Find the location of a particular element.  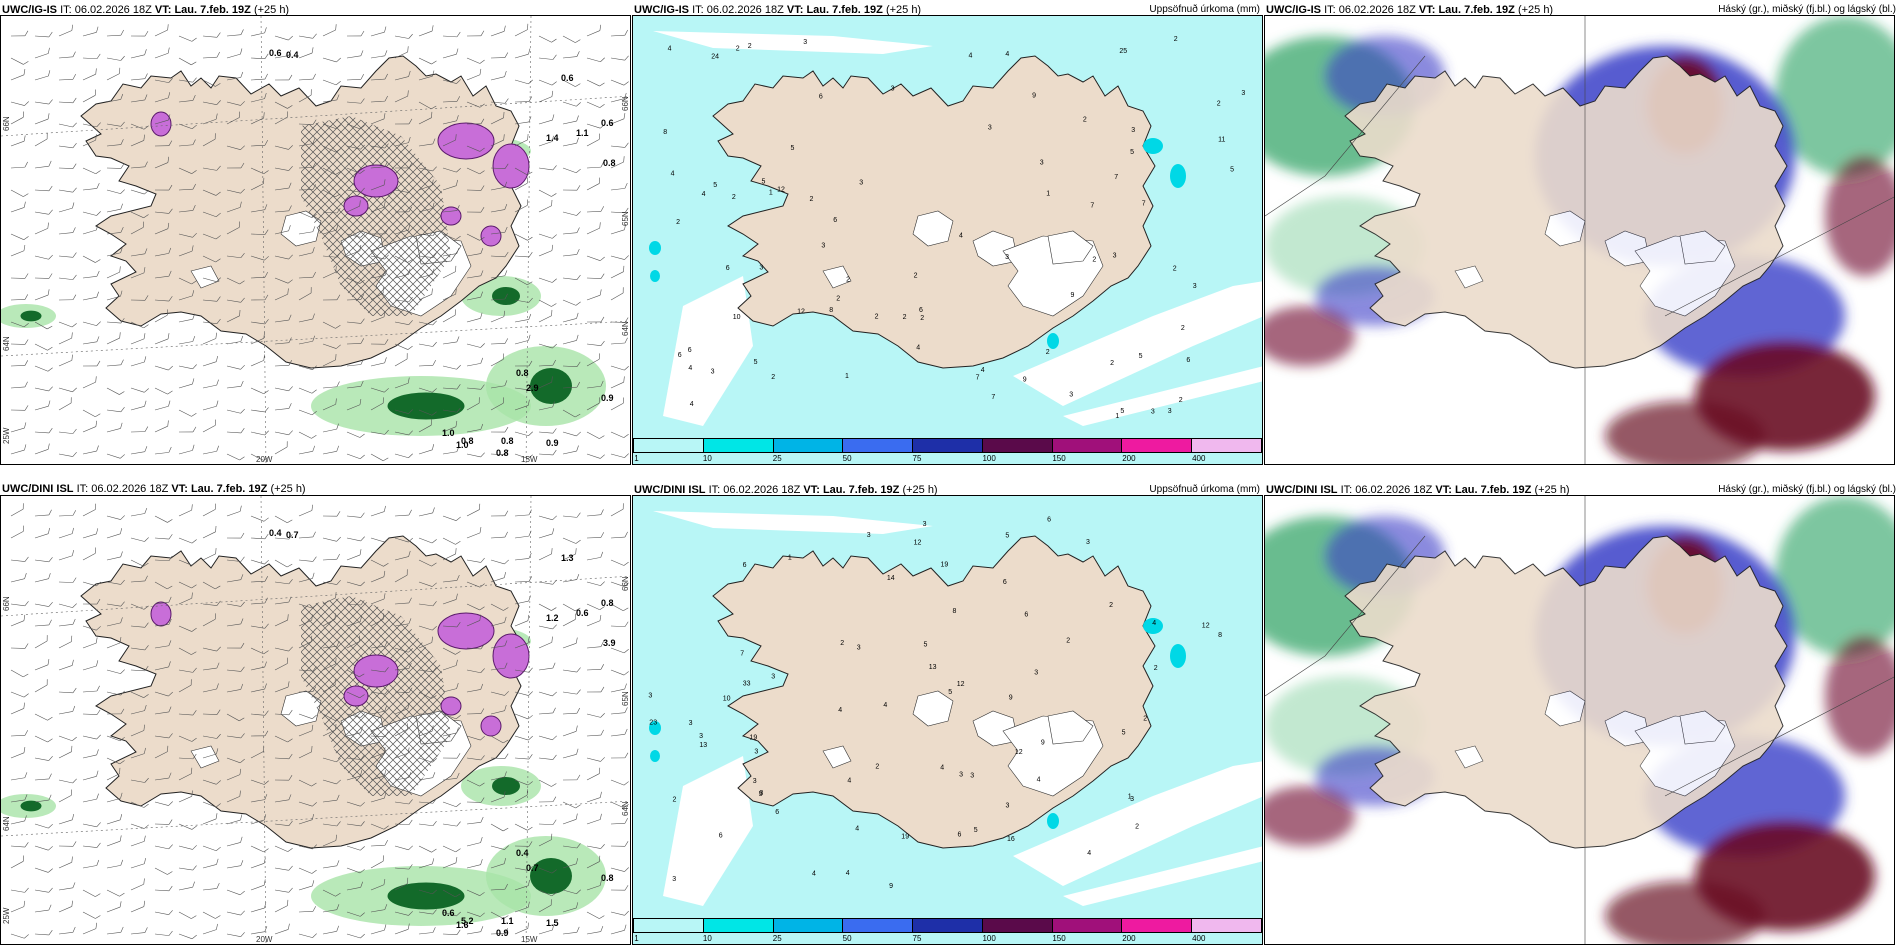

precip-value-label: 2 is located at coordinates (1111, 605).